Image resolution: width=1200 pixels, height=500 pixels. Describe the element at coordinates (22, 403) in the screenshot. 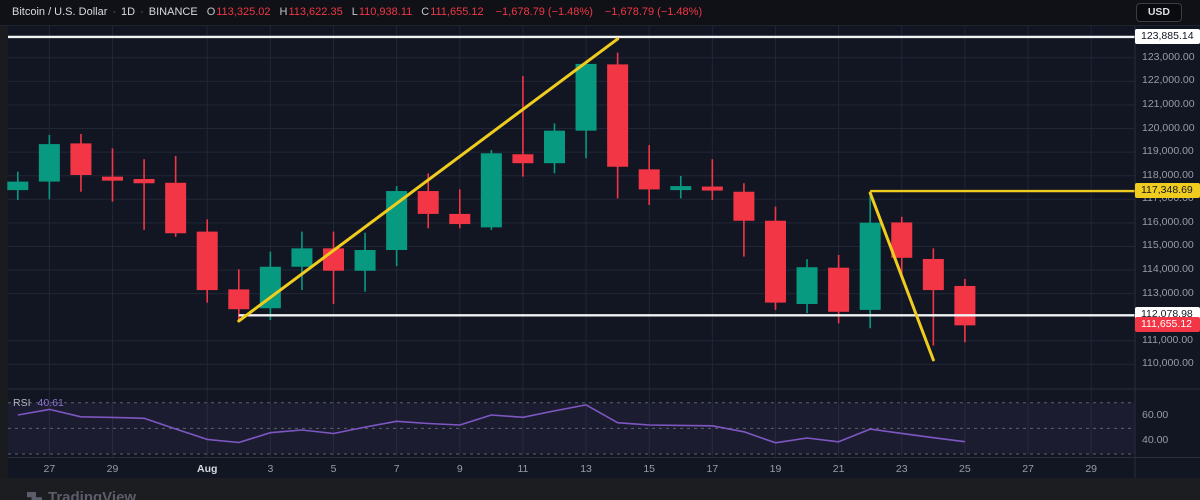

I see `rsi-indicator-name: RSI` at that location.